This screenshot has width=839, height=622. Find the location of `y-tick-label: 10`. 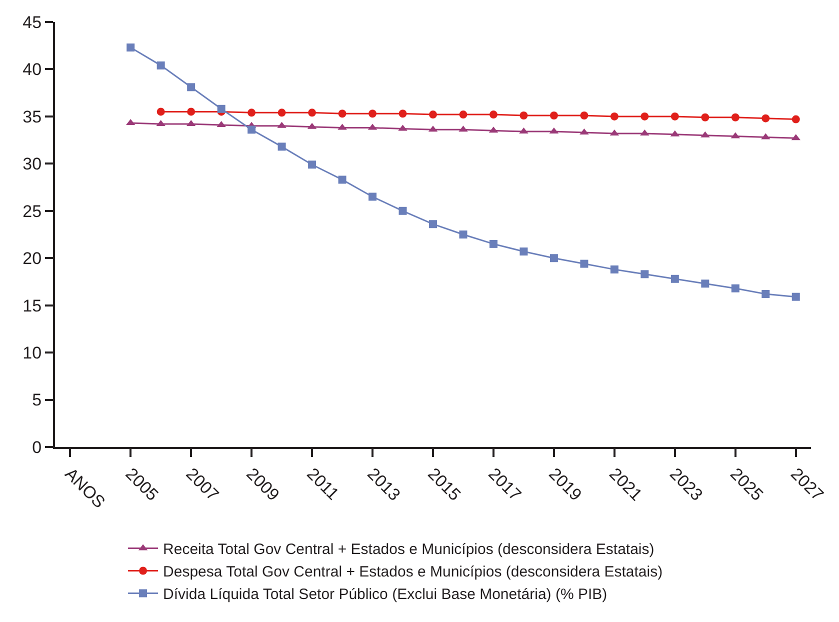

y-tick-label: 10 is located at coordinates (32, 353).